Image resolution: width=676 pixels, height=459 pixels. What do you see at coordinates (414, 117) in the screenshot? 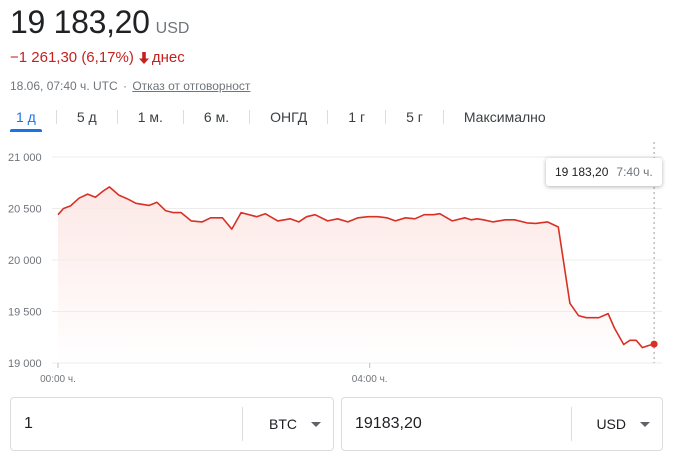
I see `tab-5y: 5 г` at bounding box center [414, 117].